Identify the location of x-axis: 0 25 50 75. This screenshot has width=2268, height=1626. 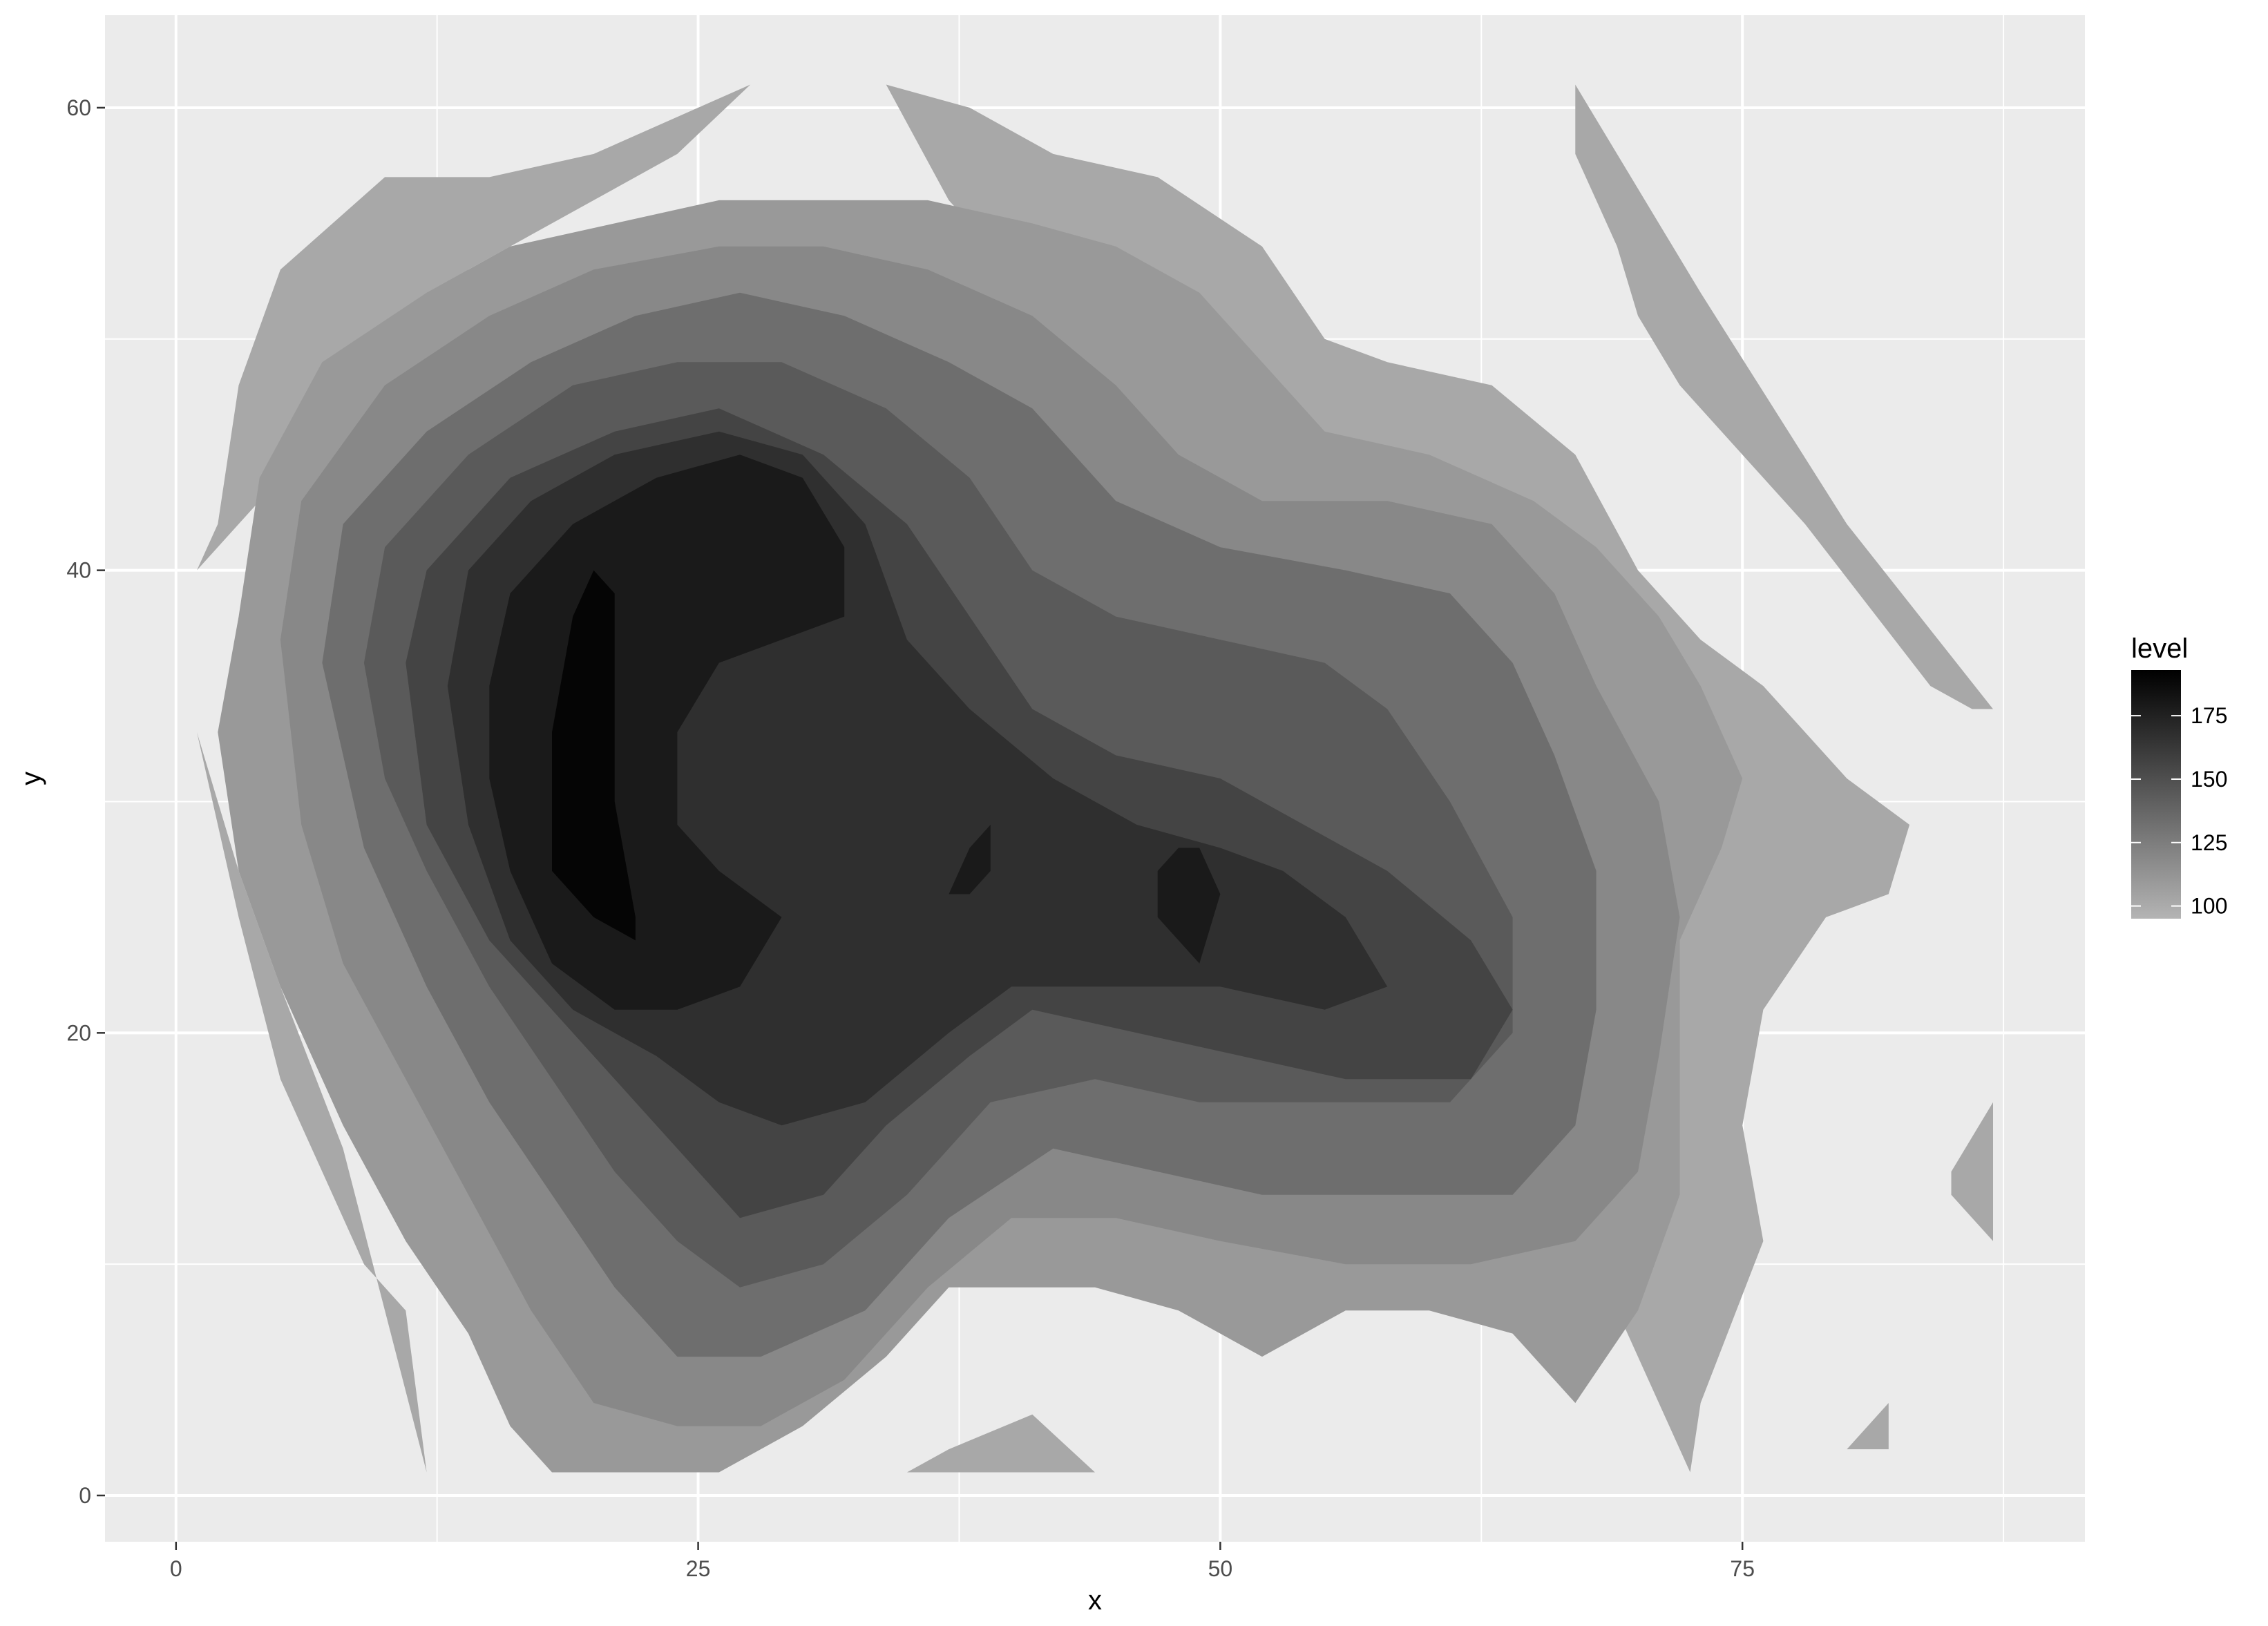
(962, 1562).